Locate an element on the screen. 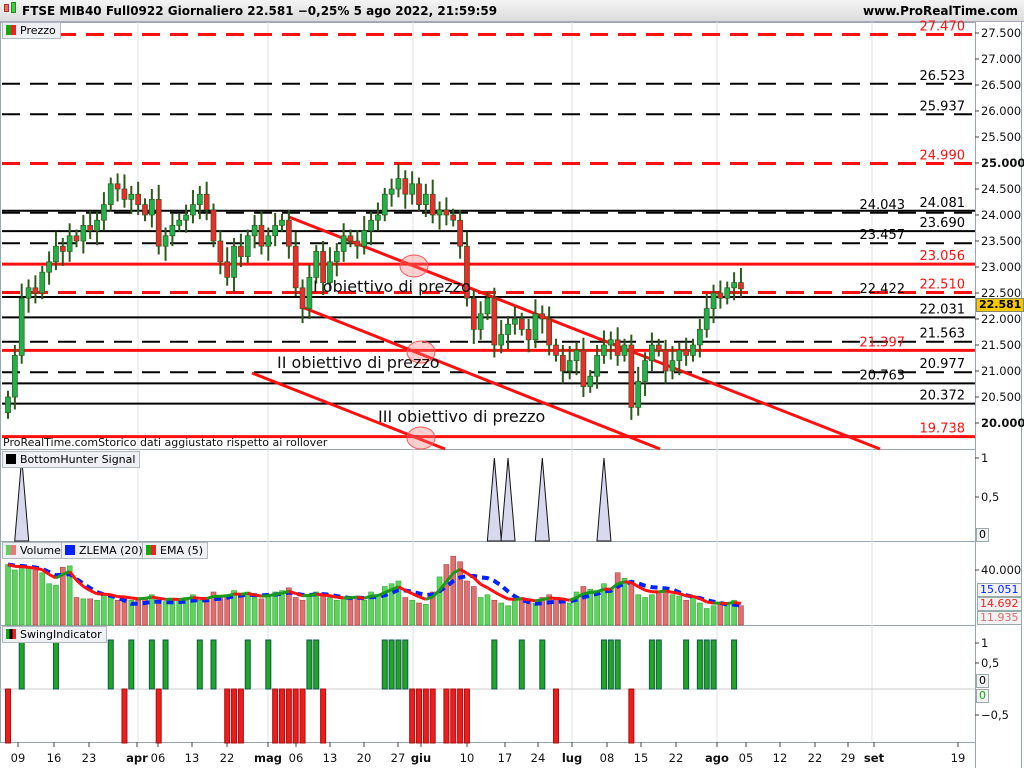 The image size is (1024, 768). zlema-value-badge: 15.051 is located at coordinates (999, 590).